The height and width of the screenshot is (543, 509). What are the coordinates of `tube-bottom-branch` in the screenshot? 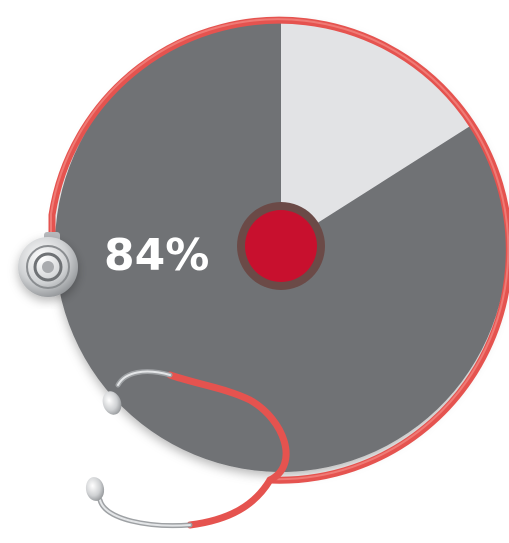 It's located at (230, 502).